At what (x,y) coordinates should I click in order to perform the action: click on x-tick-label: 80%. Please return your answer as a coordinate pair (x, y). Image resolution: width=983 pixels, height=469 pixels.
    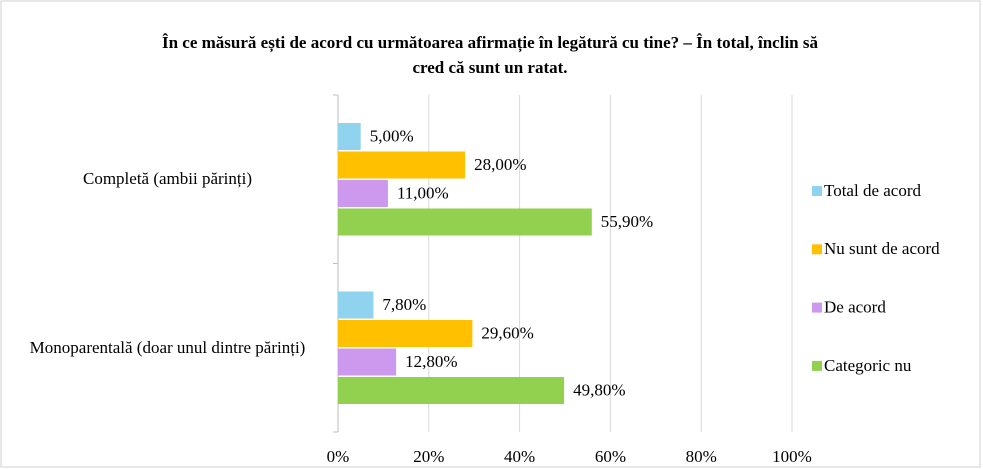
    Looking at the image, I should click on (701, 456).